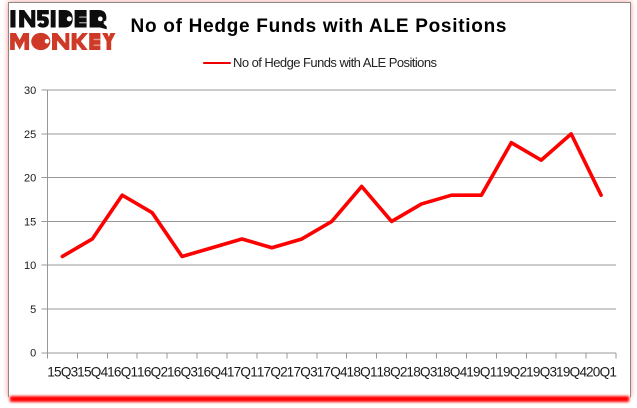 The image size is (637, 408). What do you see at coordinates (122, 372) in the screenshot?
I see `svg-text: 16Q1` at bounding box center [122, 372].